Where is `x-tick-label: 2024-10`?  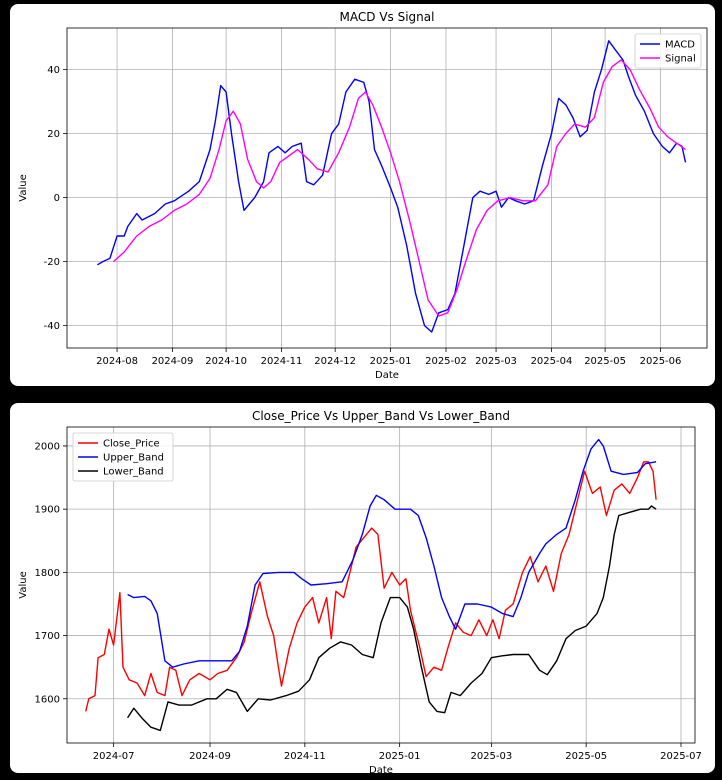
x-tick-label: 2024-10 is located at coordinates (226, 361).